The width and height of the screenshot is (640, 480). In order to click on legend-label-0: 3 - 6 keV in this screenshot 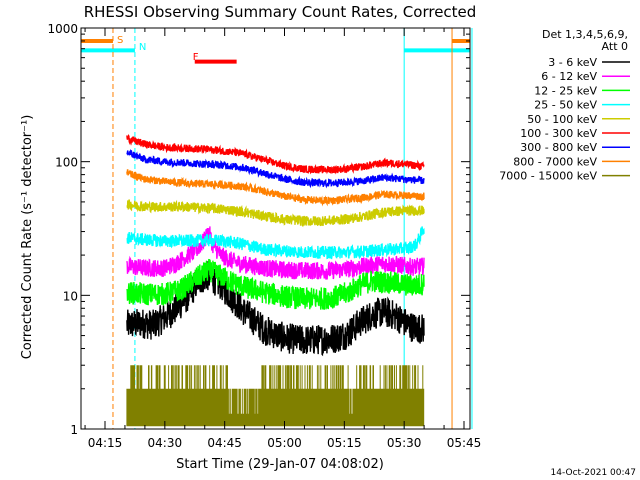, I will do `click(572, 62)`.